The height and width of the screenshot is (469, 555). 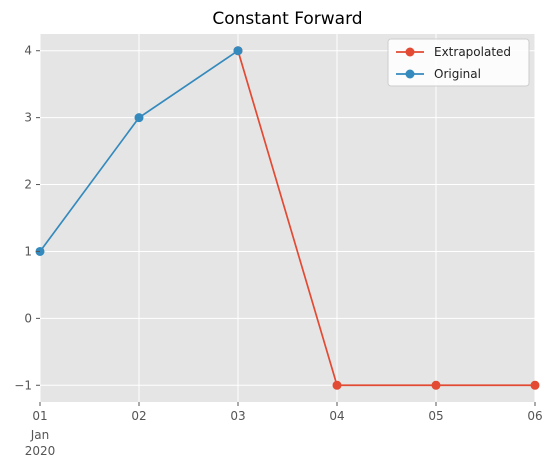 What do you see at coordinates (39, 416) in the screenshot?
I see `x-tick-label: 01` at bounding box center [39, 416].